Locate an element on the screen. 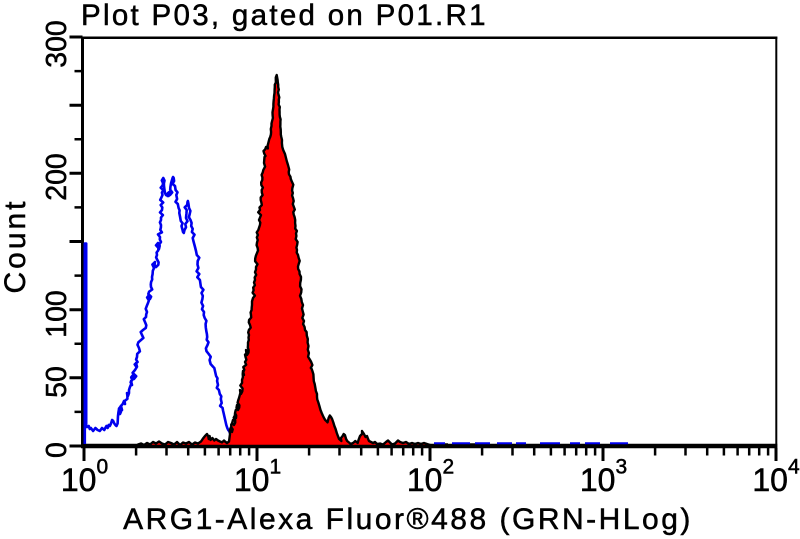  svg-text:ARG1-Alexa Fluor®488 (GRN-HLog: ARG1-Alexa Fluor®488 (GRN-HLog) is located at coordinates (408, 519).